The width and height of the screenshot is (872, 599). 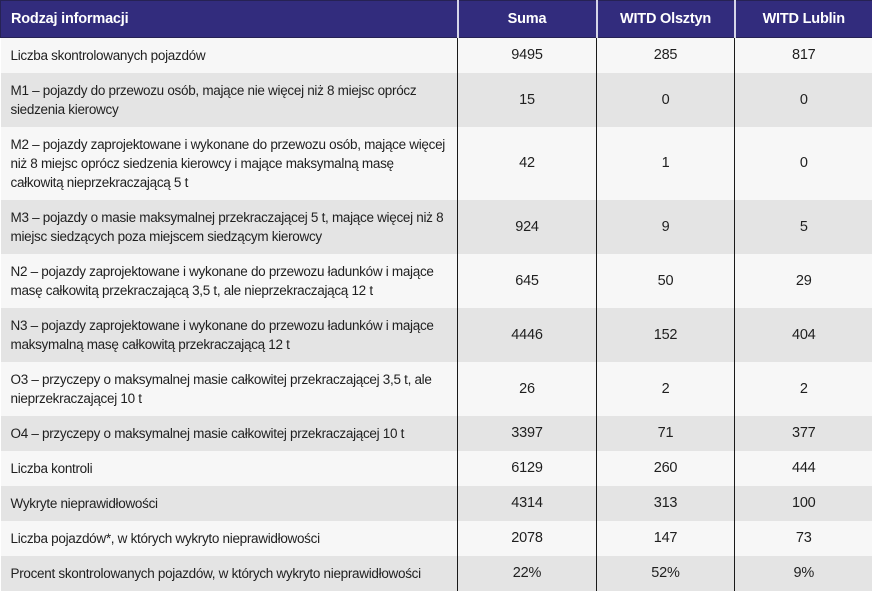 I want to click on cell-witd-lublin: 5, so click(x=803, y=227).